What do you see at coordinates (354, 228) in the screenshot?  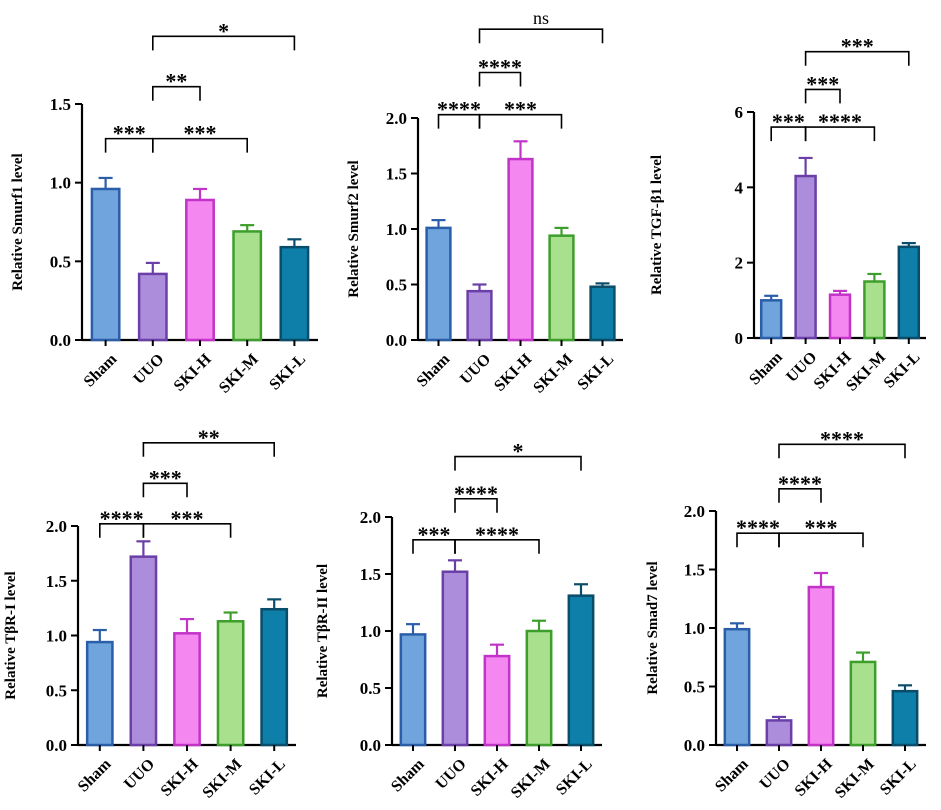 I see `y-axis-title: Relative Smurf2 level` at bounding box center [354, 228].